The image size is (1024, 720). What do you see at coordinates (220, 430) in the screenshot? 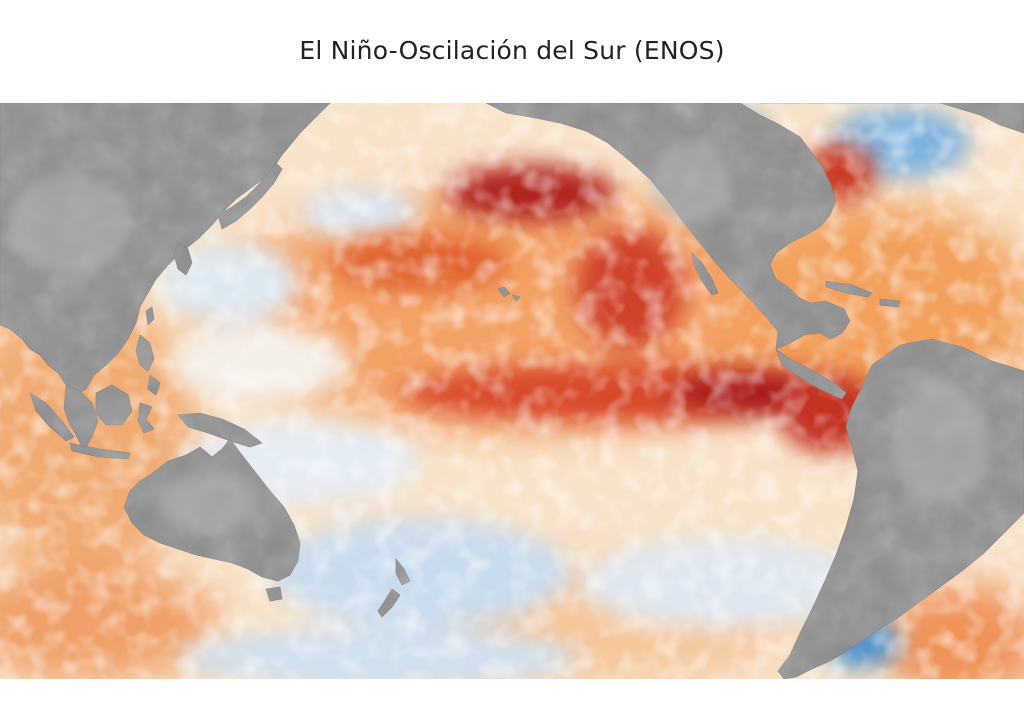
I see `new-guinea-island` at bounding box center [220, 430].